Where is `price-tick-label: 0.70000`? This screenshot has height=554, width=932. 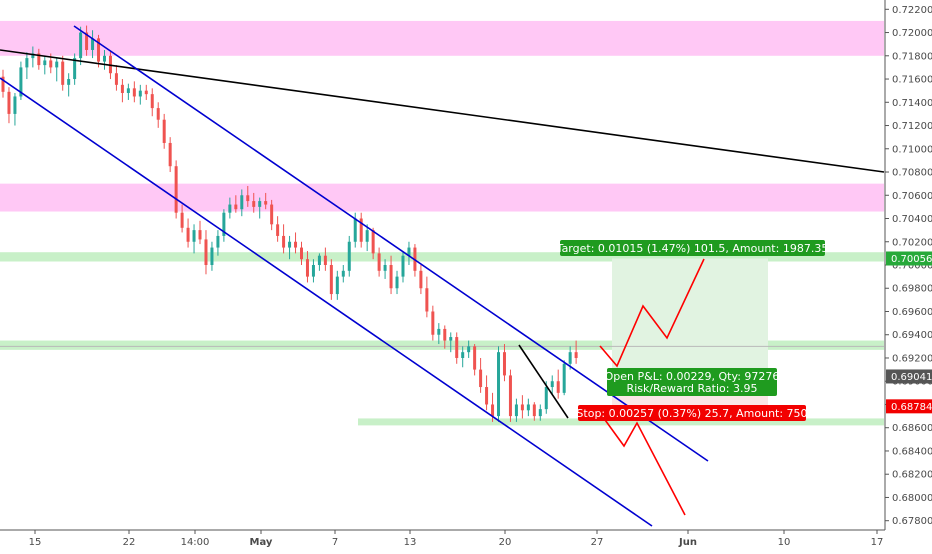
price-tick-label: 0.70000 is located at coordinates (912, 266).